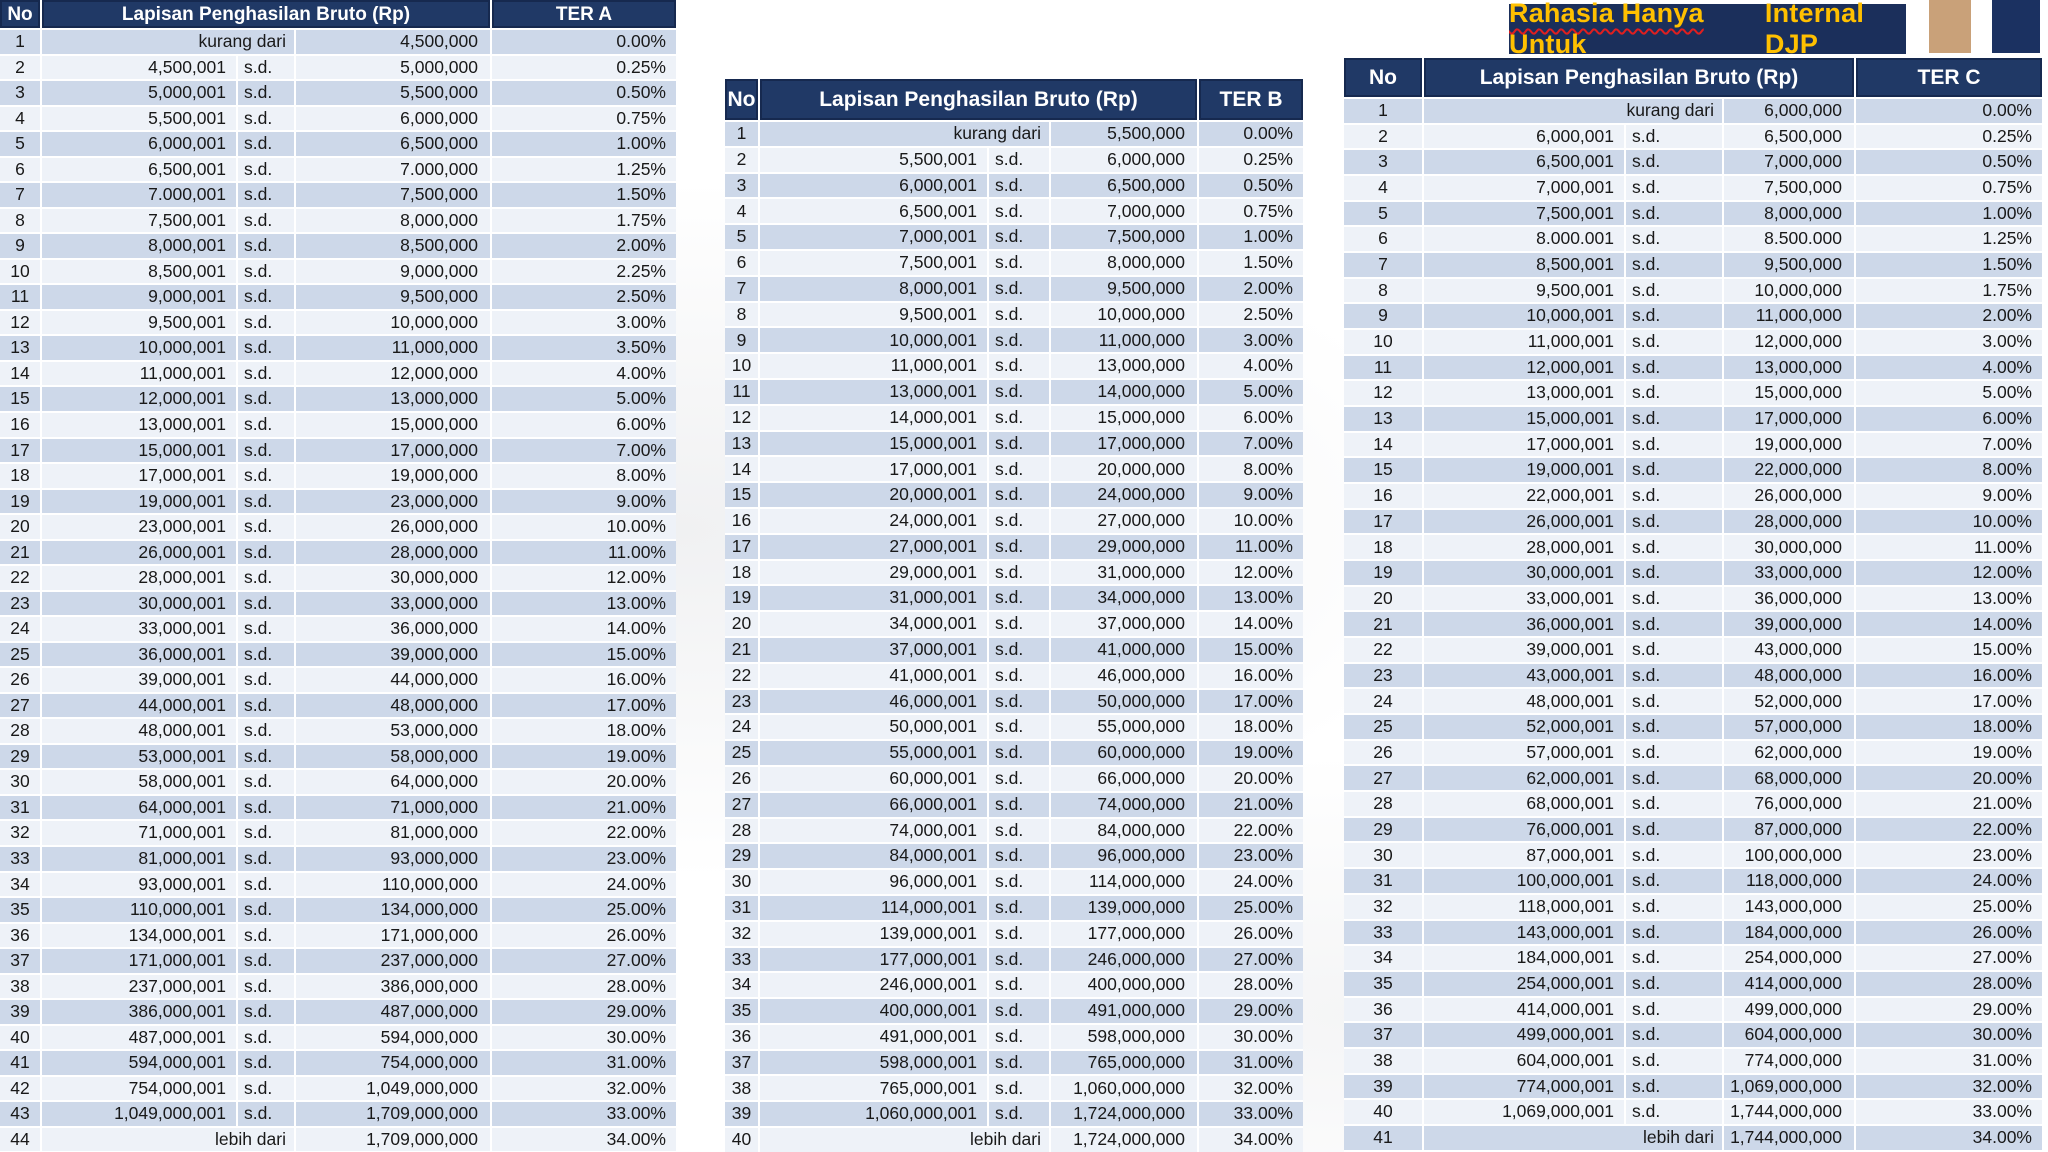  I want to click on row-no: 19, so click(1383, 573).